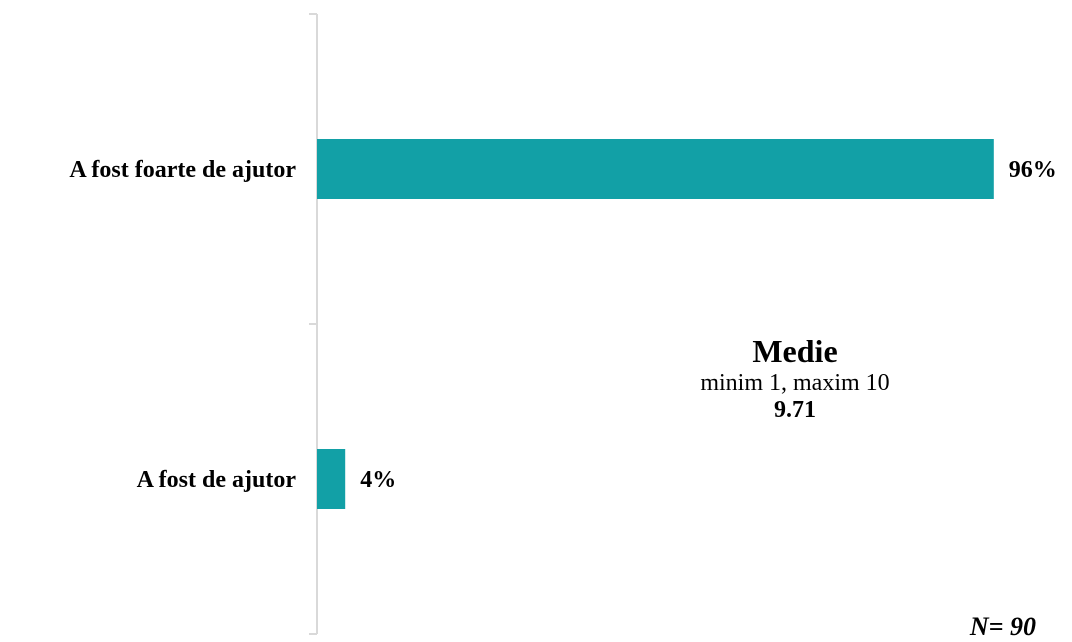 Image resolution: width=1072 pixels, height=642 pixels. What do you see at coordinates (217, 480) in the screenshot?
I see `category-label: A fost de ajutor` at bounding box center [217, 480].